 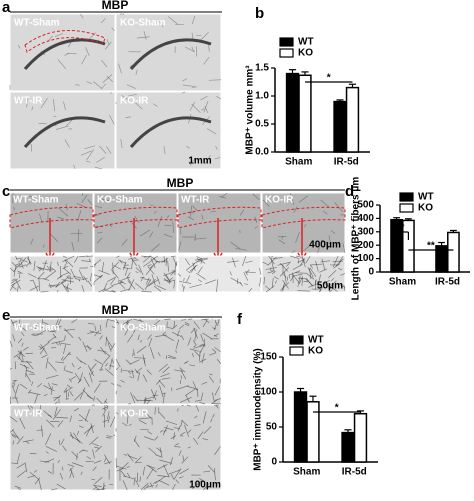 I want to click on image-label: WT-Sham, so click(x=36, y=200).